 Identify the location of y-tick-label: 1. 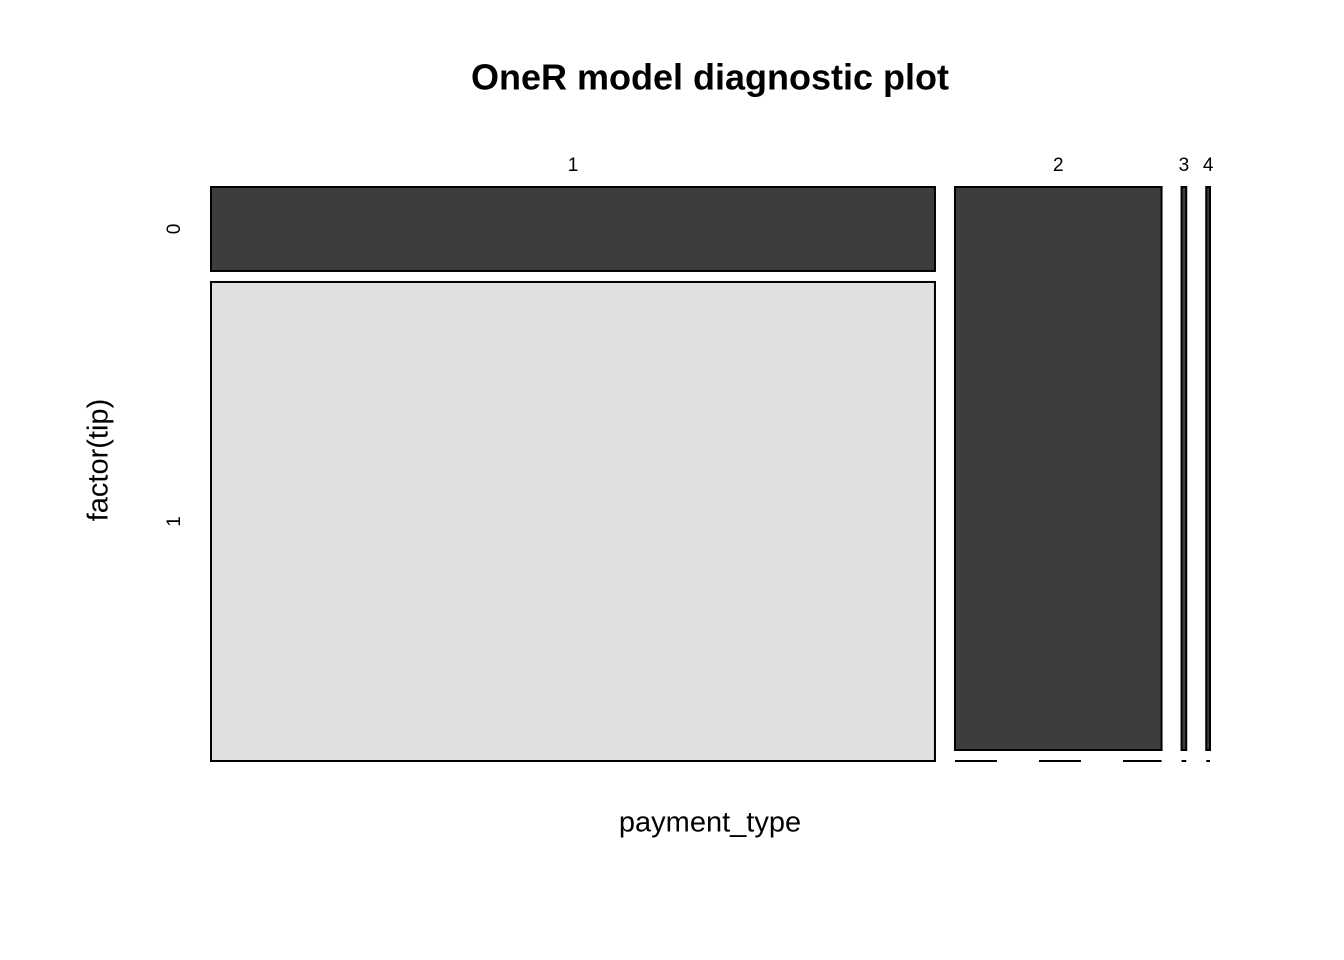
(174, 521).